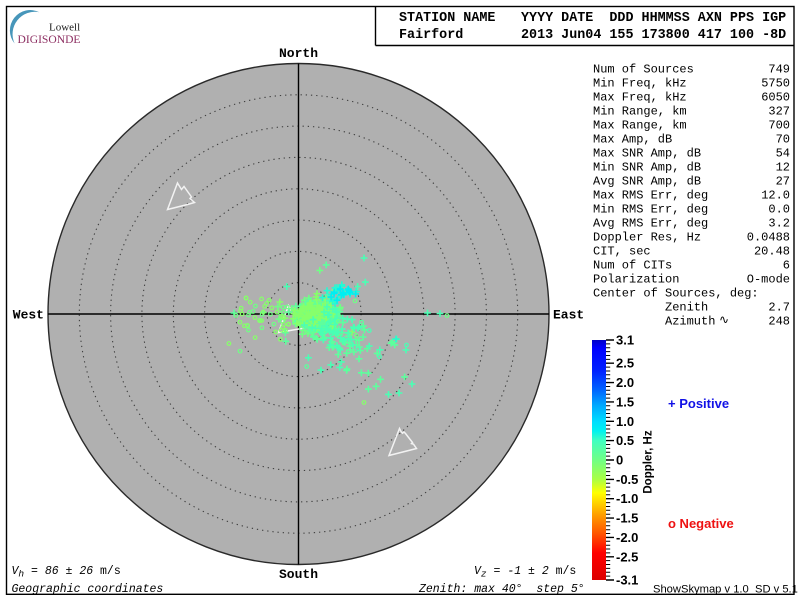 The width and height of the screenshot is (800, 605). I want to click on svg-text: Avg SNR Amp, dB, so click(647, 181).